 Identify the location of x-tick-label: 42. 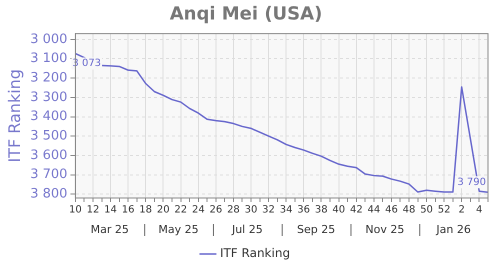
(356, 210).